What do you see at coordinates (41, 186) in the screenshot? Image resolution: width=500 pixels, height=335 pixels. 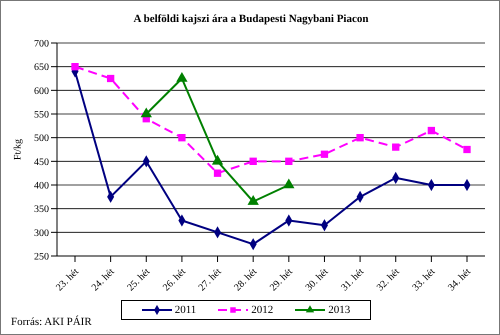 I see `y-tick-label: 400` at bounding box center [41, 186].